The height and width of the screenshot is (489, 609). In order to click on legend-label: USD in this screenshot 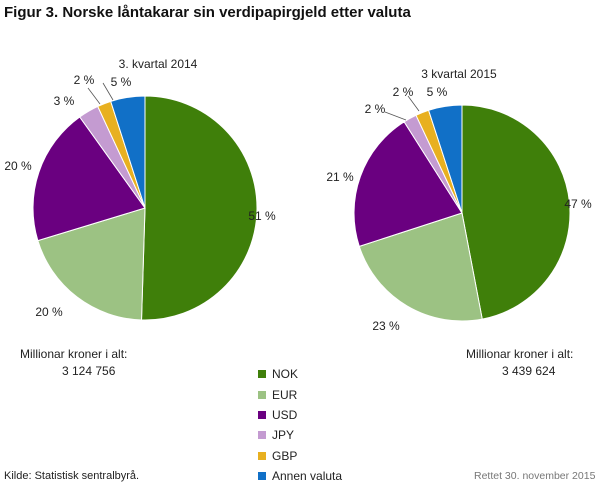, I will do `click(285, 414)`.